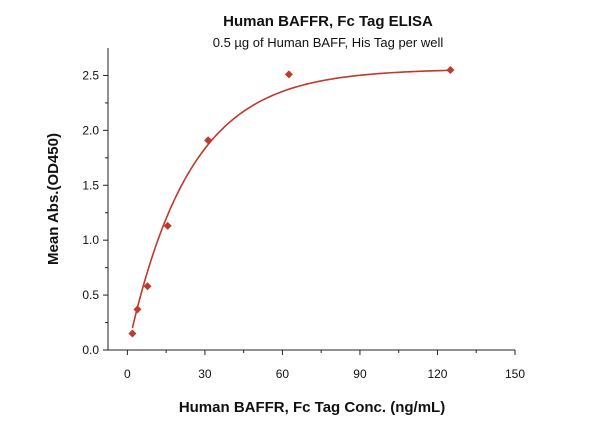 The height and width of the screenshot is (421, 600). I want to click on chart-subtitle: 0.5 µg of Human BAFF, His Tag per well, so click(328, 42).